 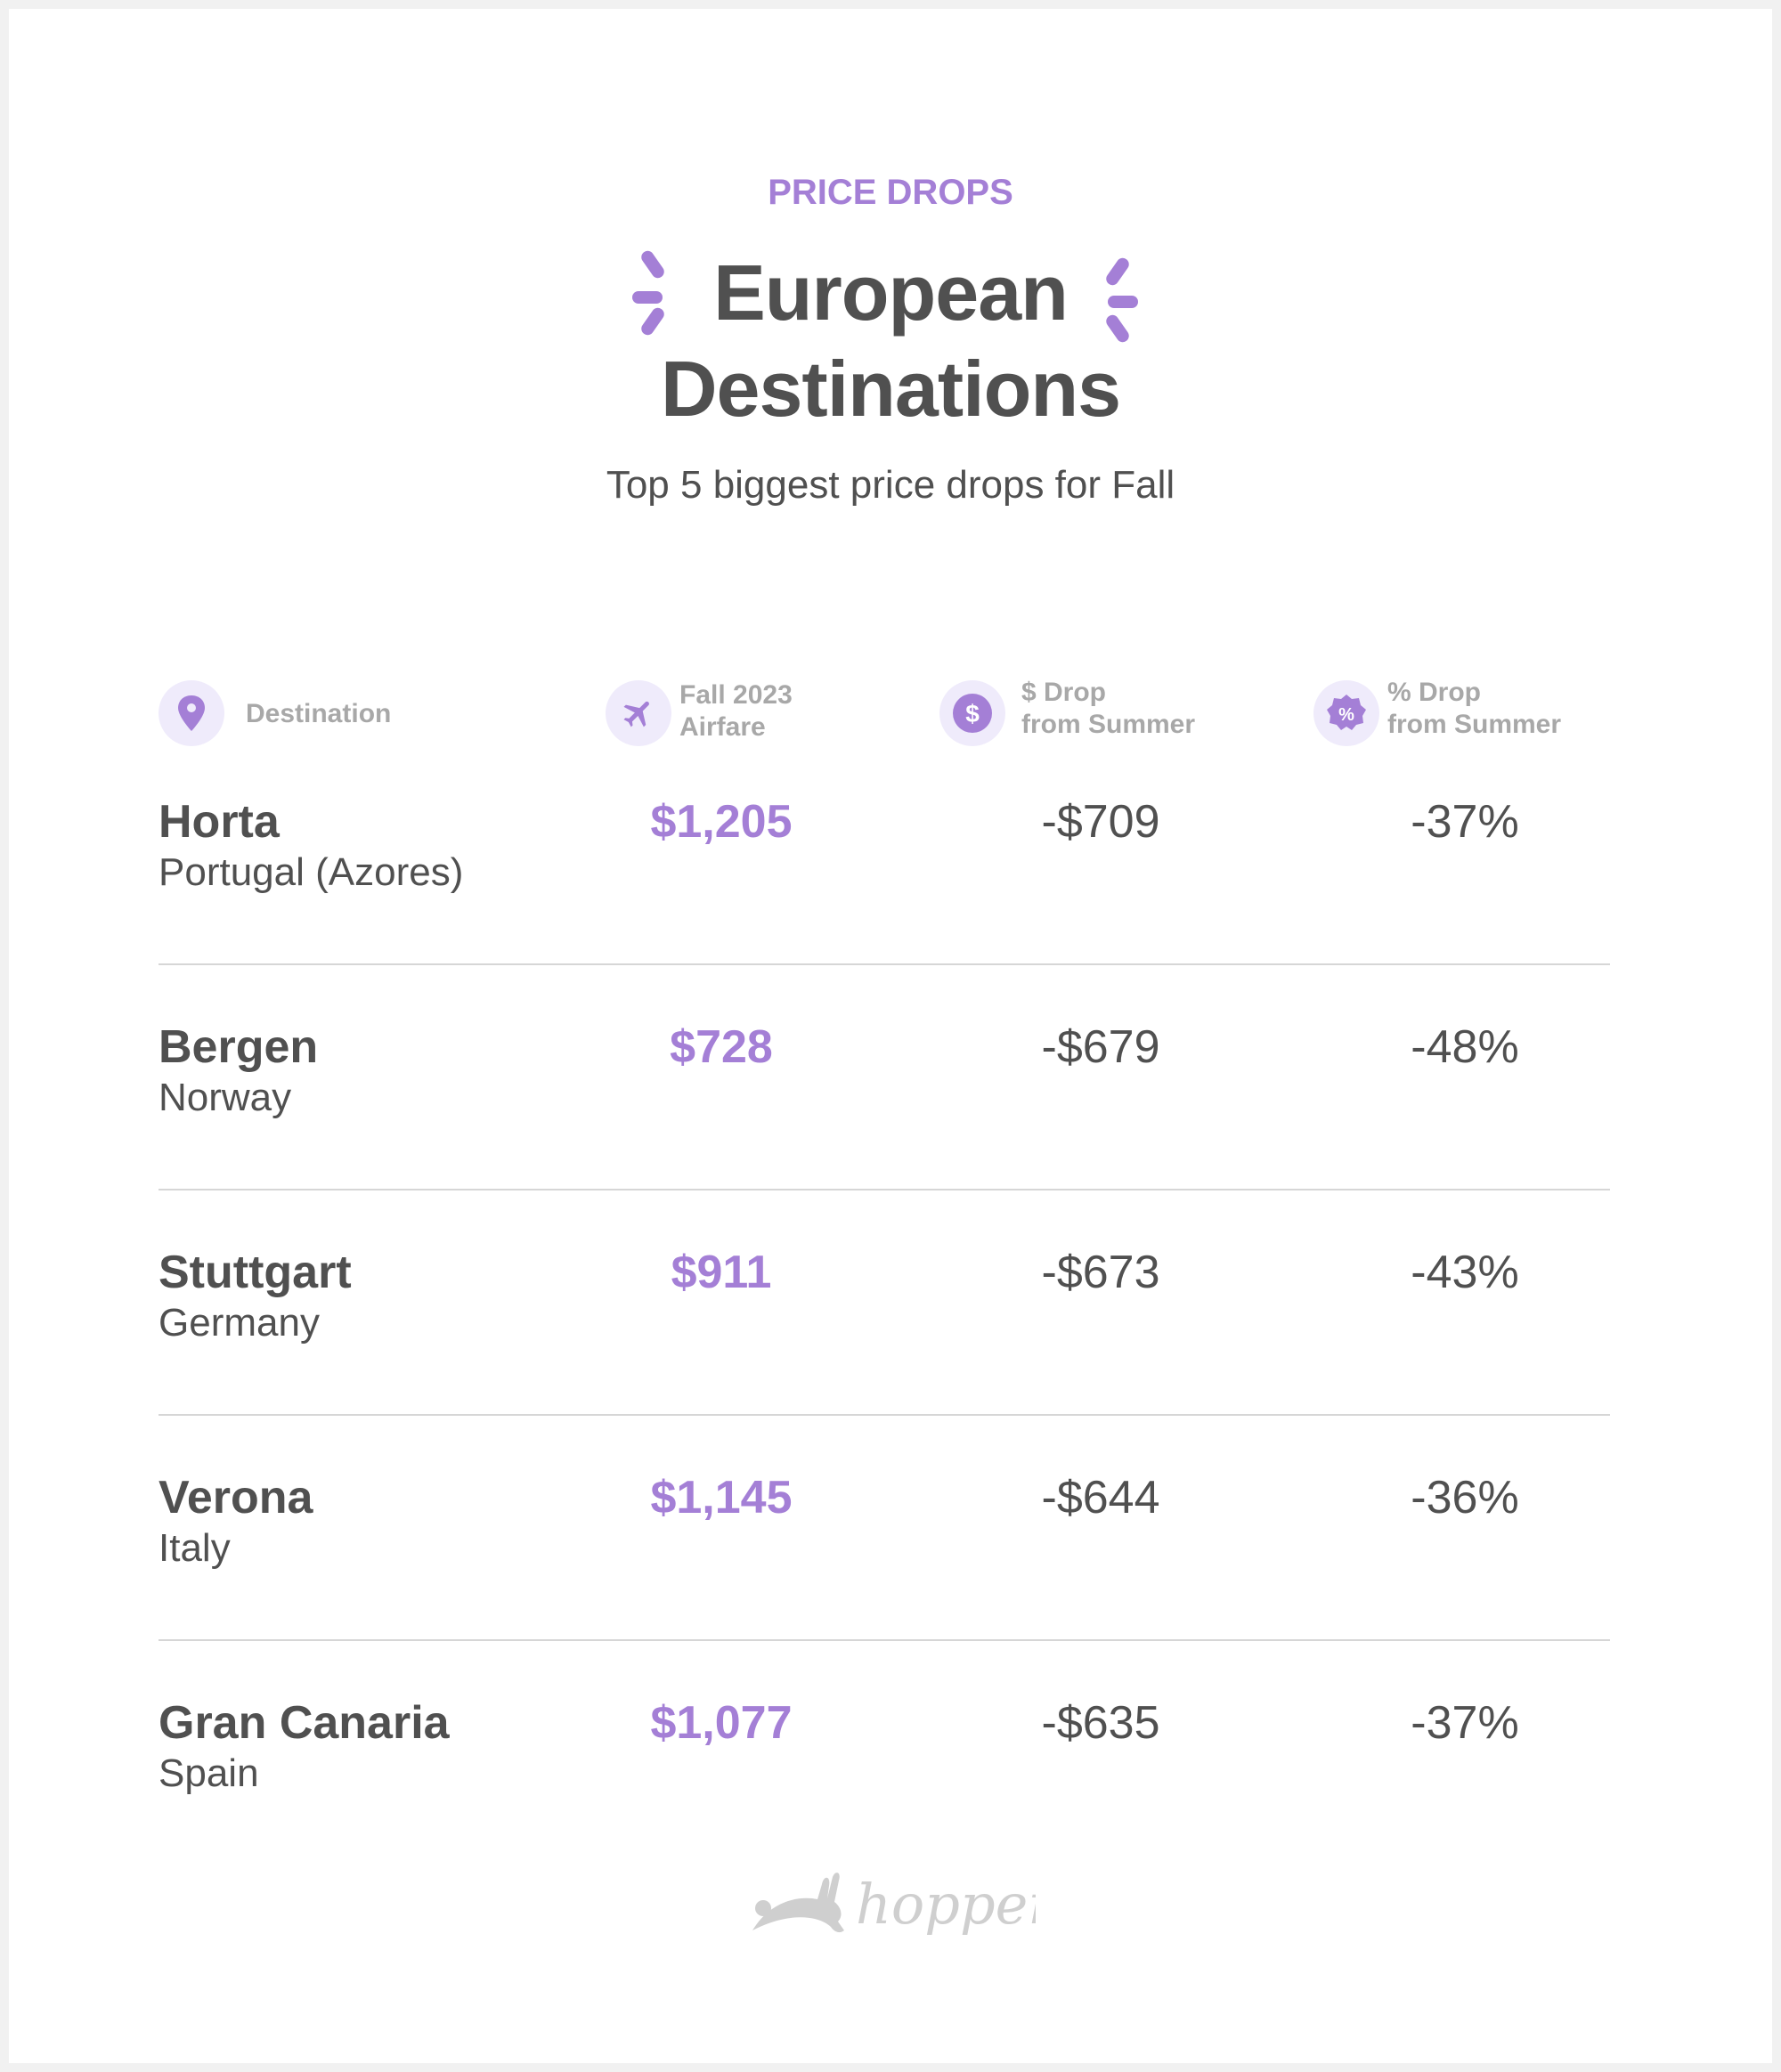 What do you see at coordinates (736, 695) in the screenshot?
I see `header-fare-line1: Fall 2023` at bounding box center [736, 695].